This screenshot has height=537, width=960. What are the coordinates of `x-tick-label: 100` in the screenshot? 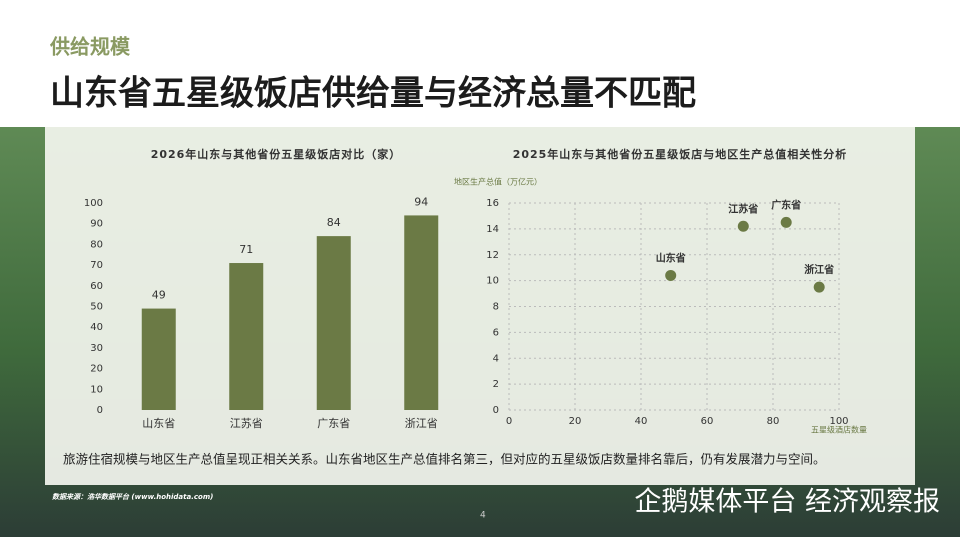 It's located at (838, 421).